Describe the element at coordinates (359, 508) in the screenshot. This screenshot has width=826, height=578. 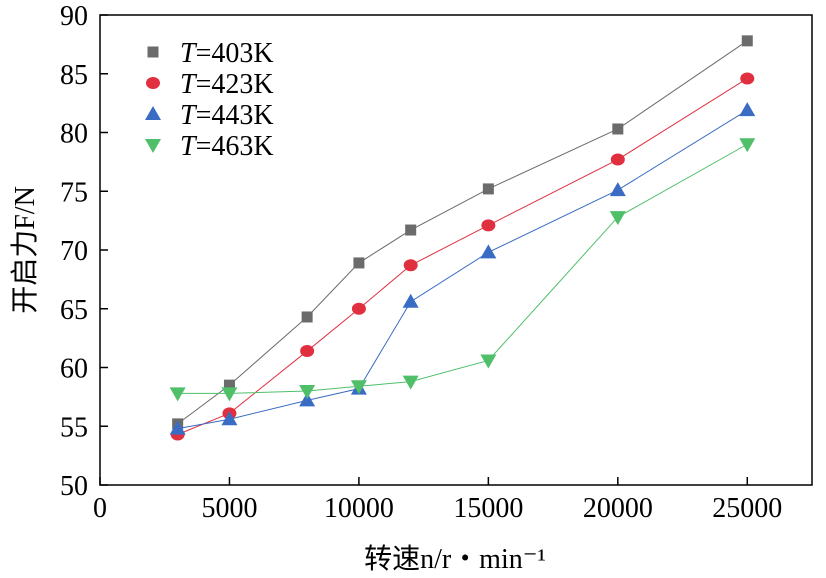
I see `x-tick-label: 10000` at that location.